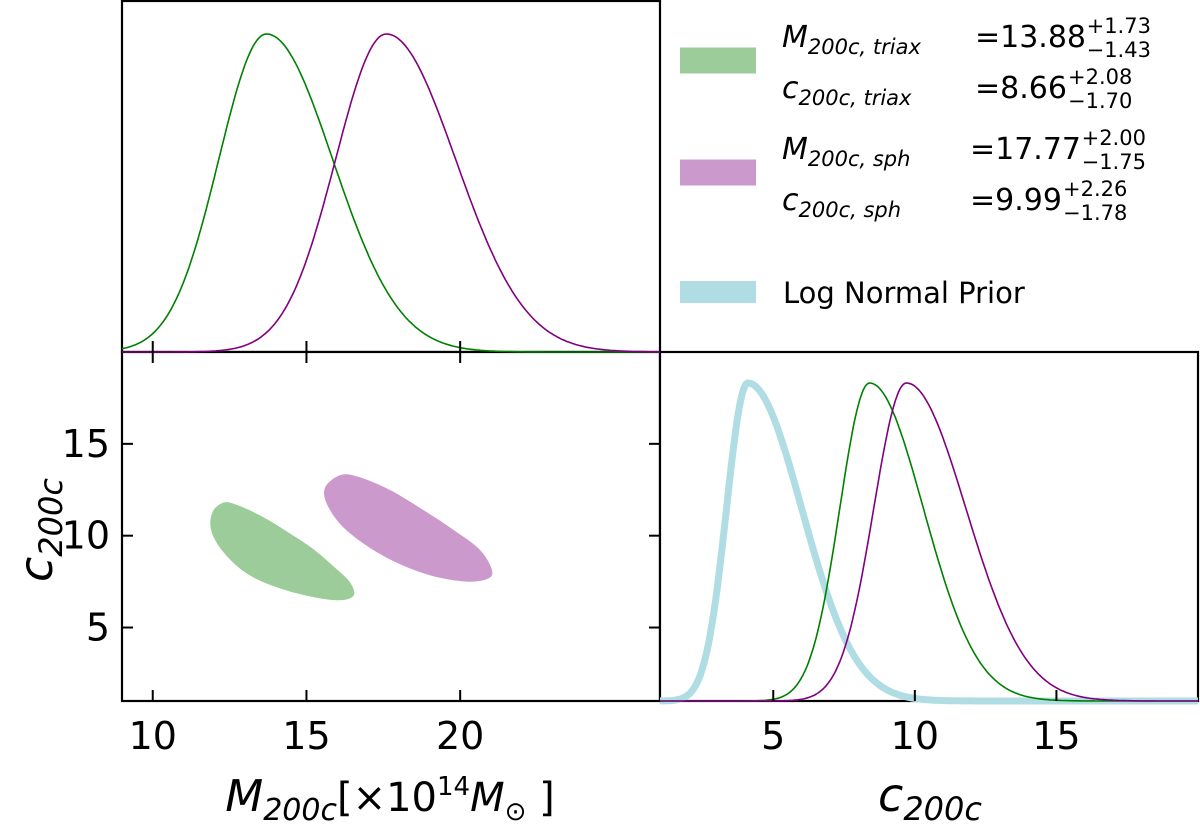  What do you see at coordinates (846, 151) in the screenshot?
I see `legend-param-label: M200c, sph` at bounding box center [846, 151].